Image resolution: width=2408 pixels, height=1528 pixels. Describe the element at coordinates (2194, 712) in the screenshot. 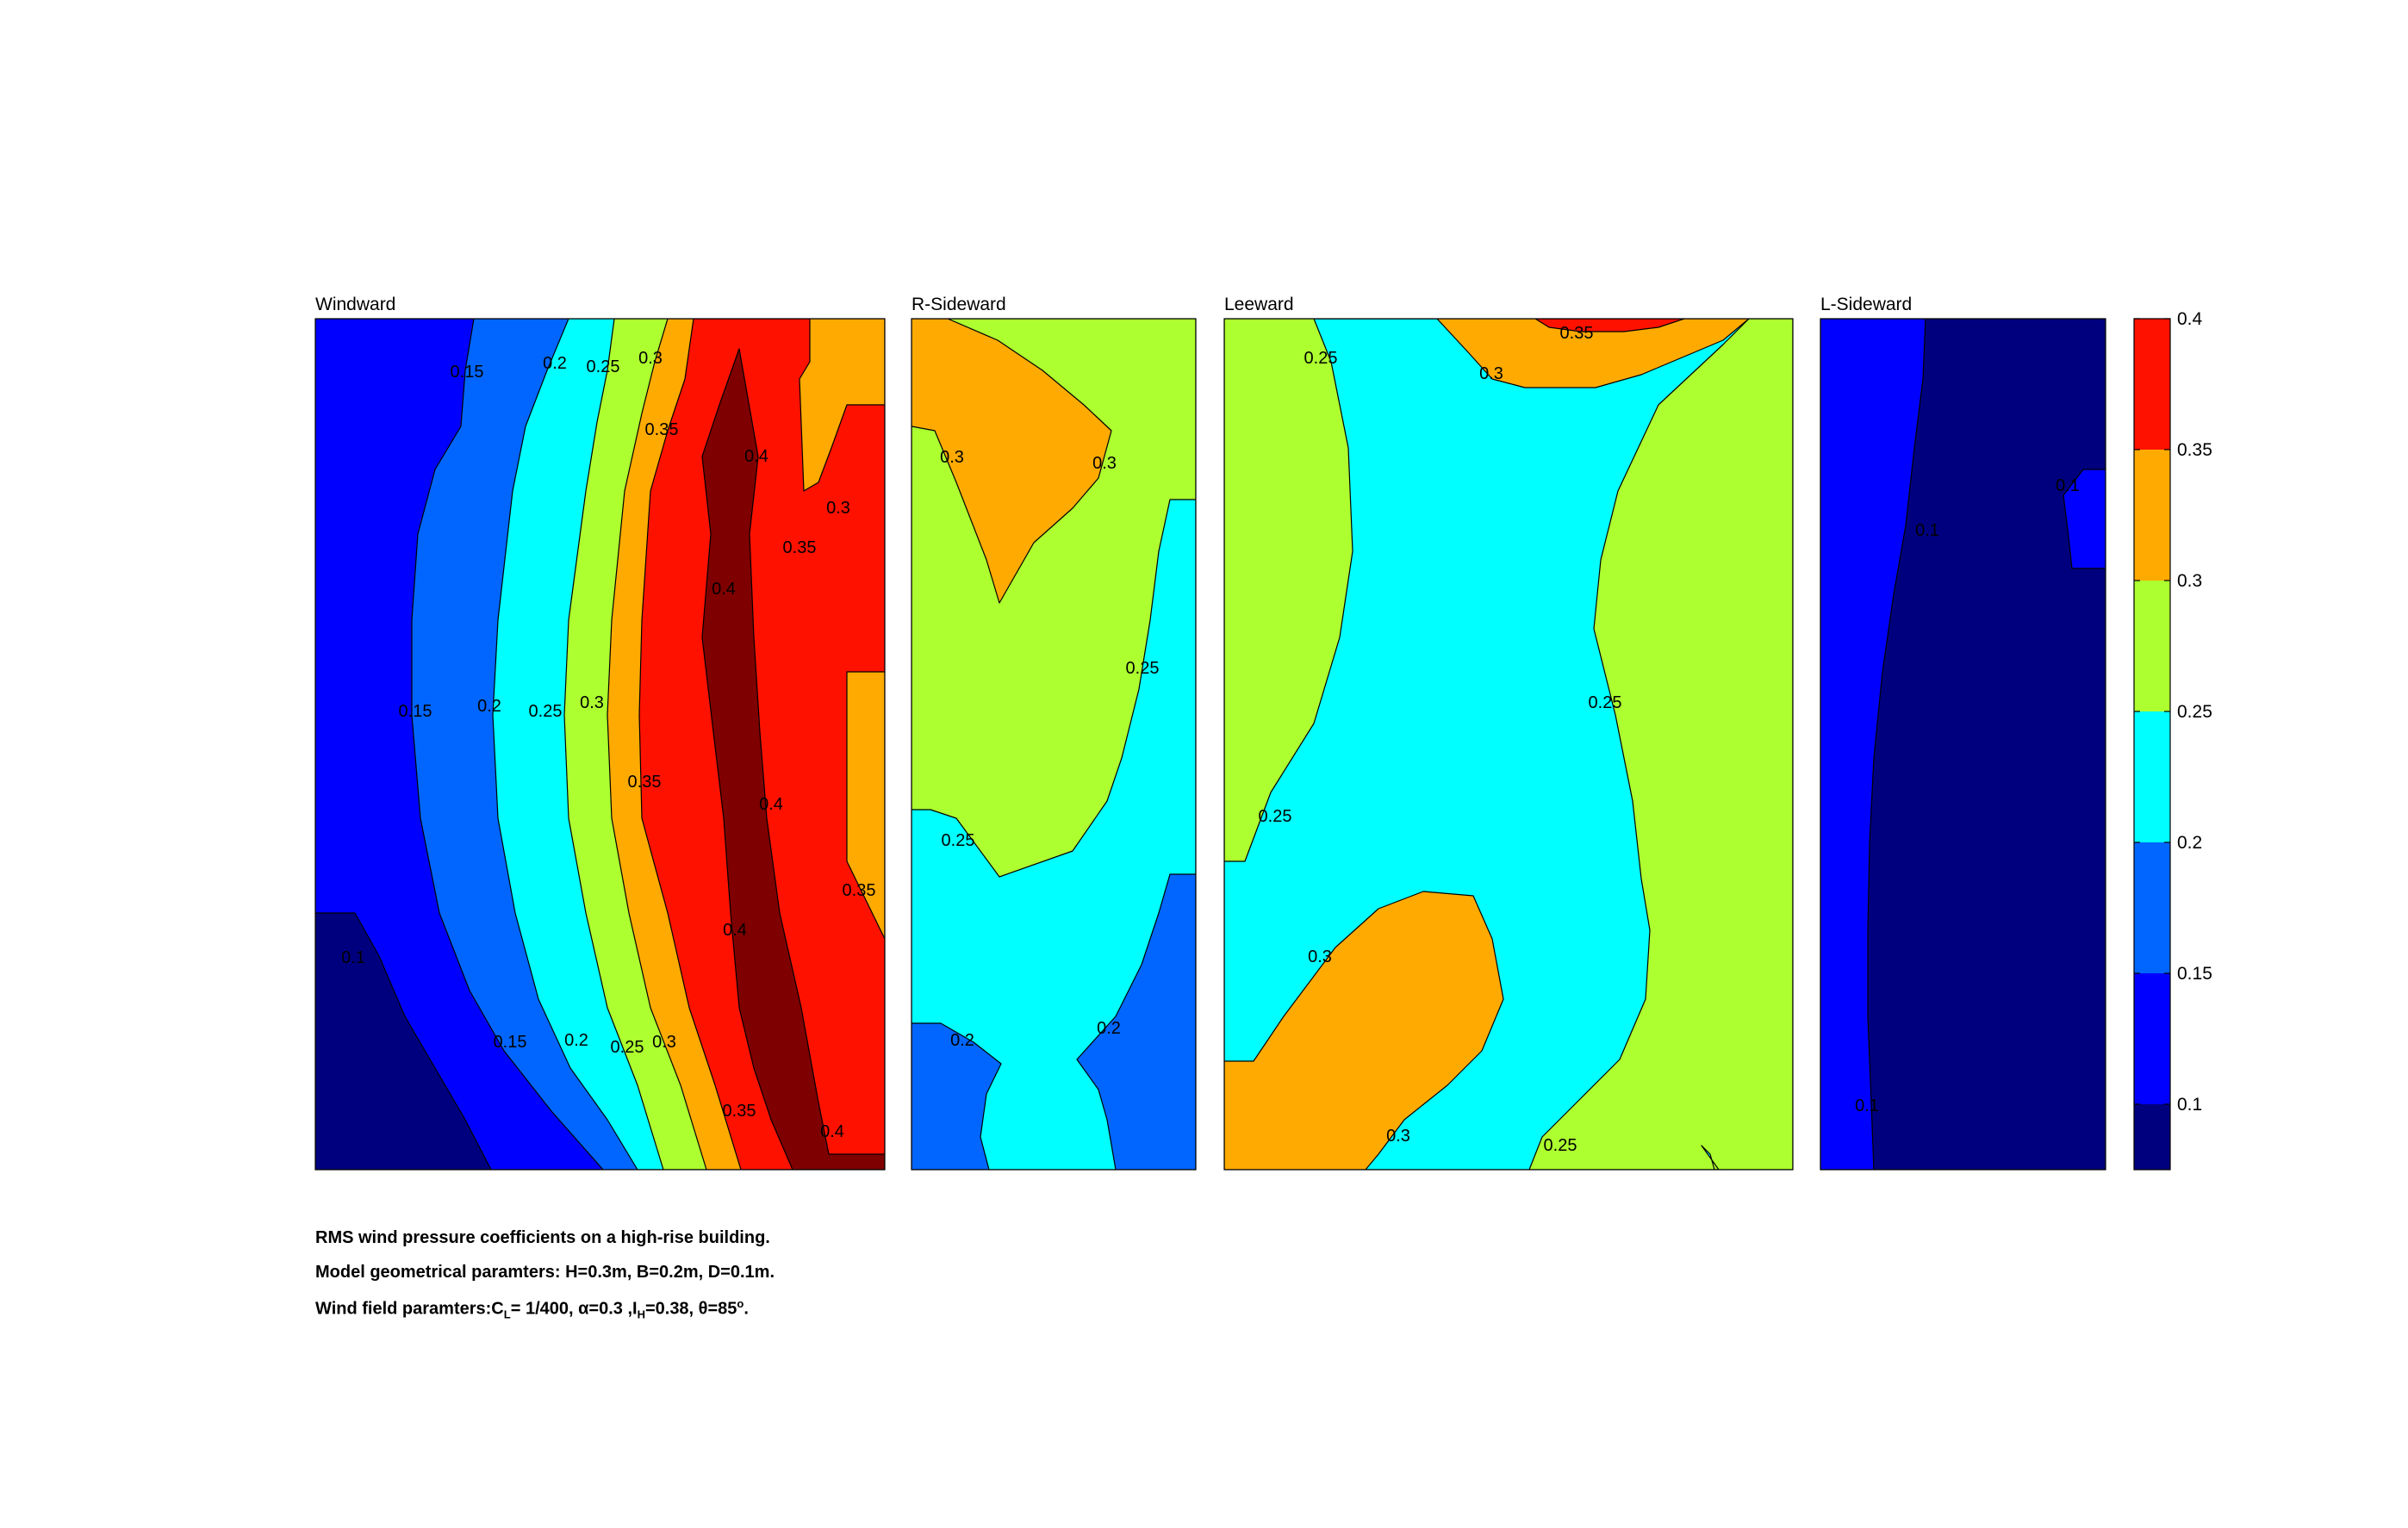

I see `colorbar-tick-label: 0.25` at that location.